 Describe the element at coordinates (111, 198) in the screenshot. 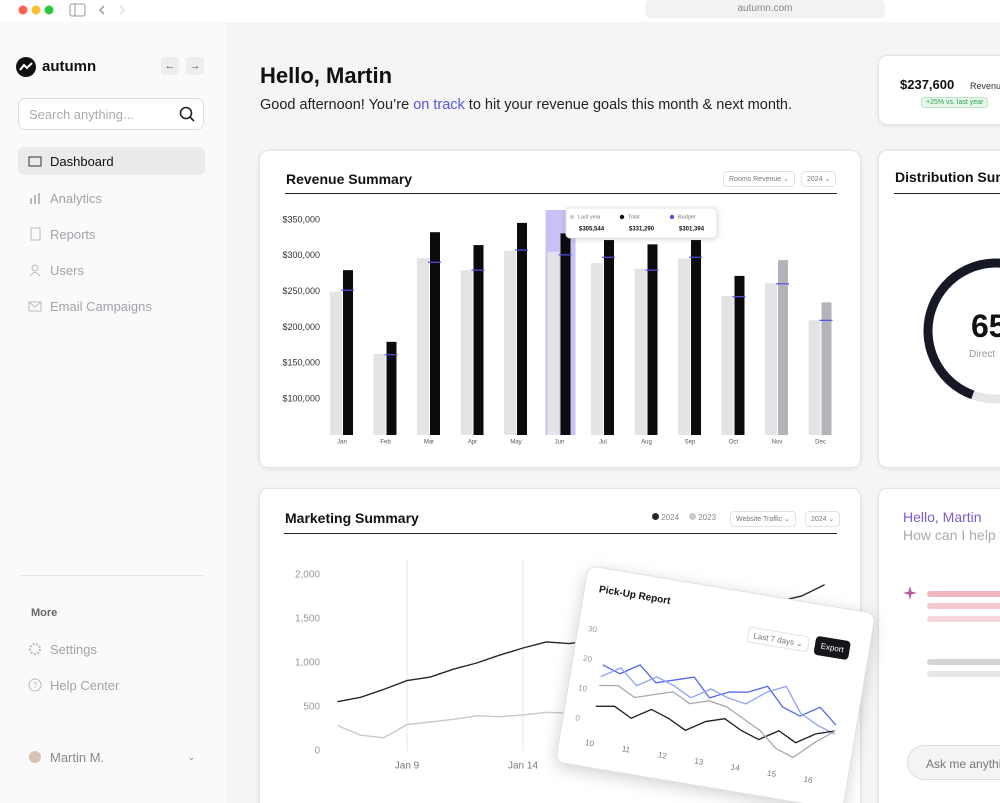

I see `nav-item: Analytics` at that location.